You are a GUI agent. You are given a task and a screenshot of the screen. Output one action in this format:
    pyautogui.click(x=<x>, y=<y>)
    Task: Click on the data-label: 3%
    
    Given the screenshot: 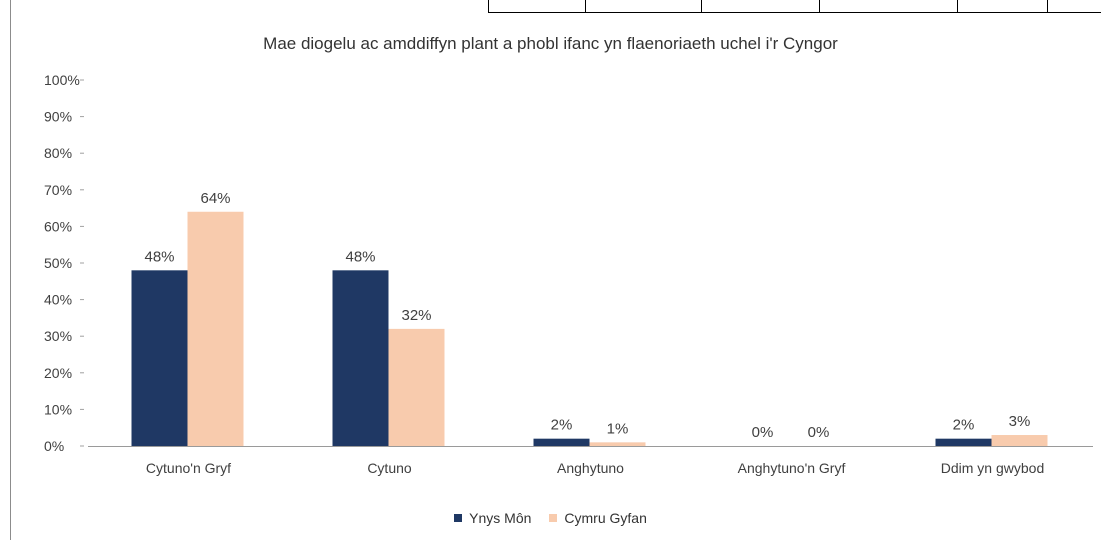 What is the action you would take?
    pyautogui.click(x=1020, y=421)
    